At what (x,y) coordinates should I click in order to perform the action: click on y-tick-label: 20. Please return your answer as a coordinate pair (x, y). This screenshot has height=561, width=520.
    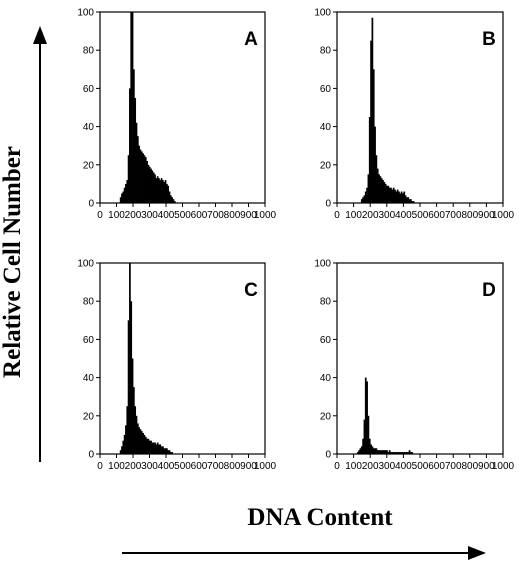
    Looking at the image, I should click on (326, 416).